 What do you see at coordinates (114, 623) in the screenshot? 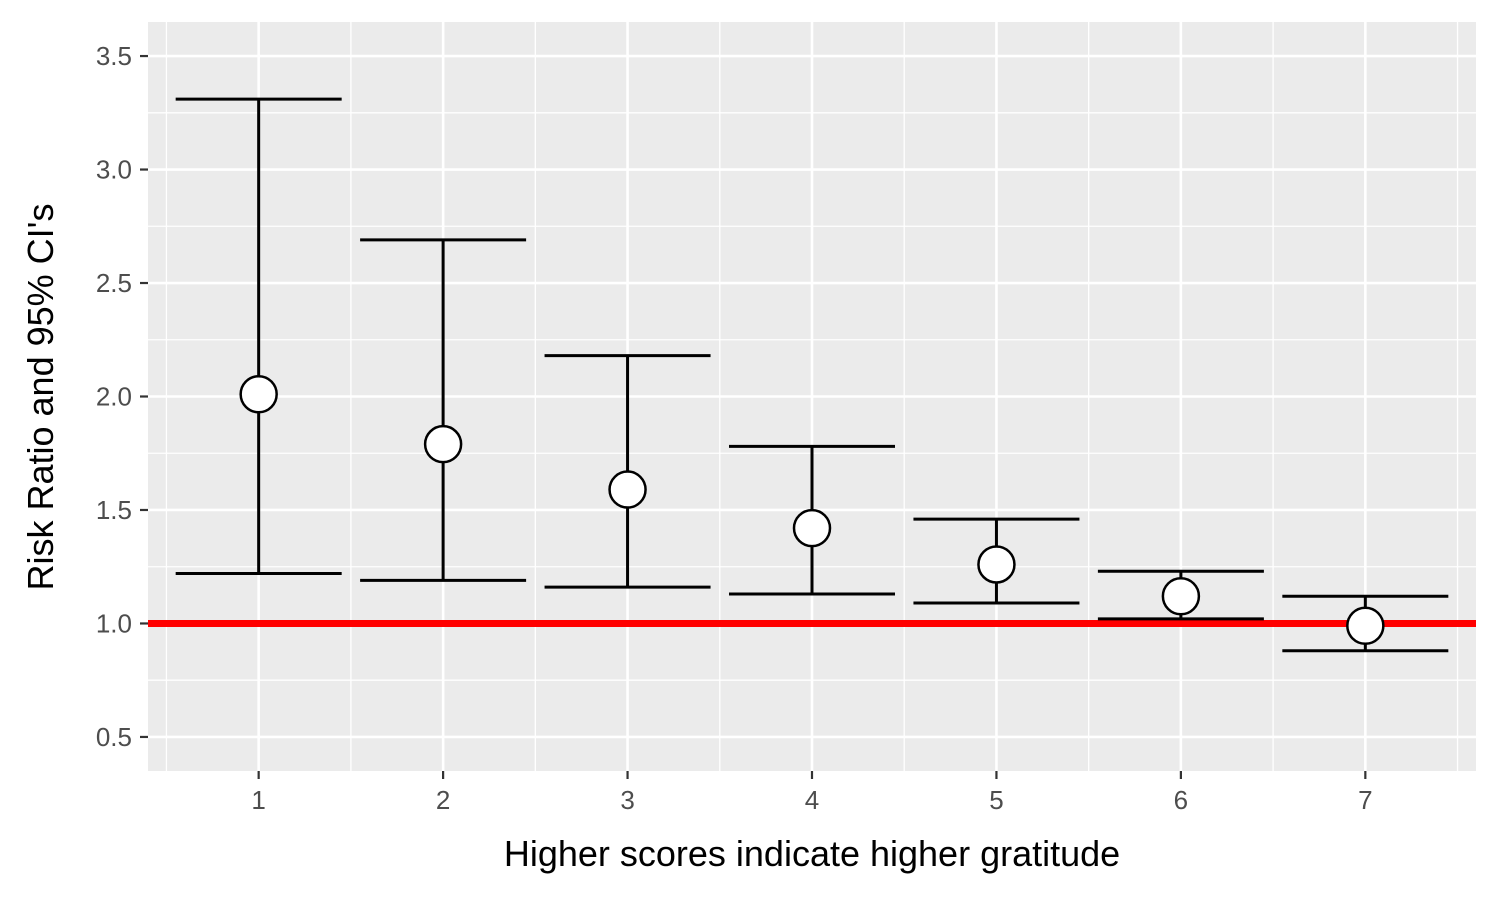
I see `y-tick-label: 1.0` at bounding box center [114, 623].